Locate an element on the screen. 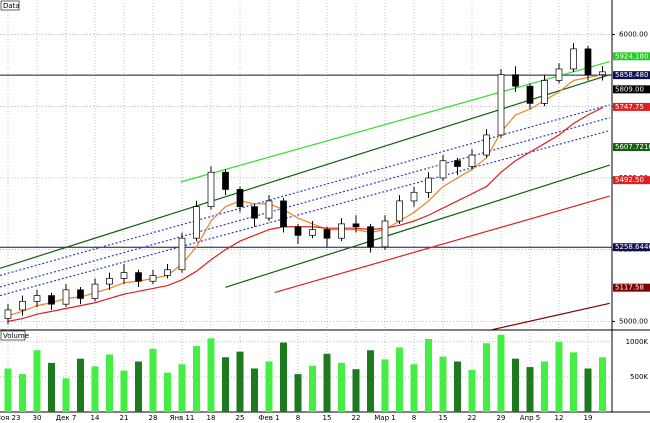  x-tick-label: Фев 1 is located at coordinates (268, 418).